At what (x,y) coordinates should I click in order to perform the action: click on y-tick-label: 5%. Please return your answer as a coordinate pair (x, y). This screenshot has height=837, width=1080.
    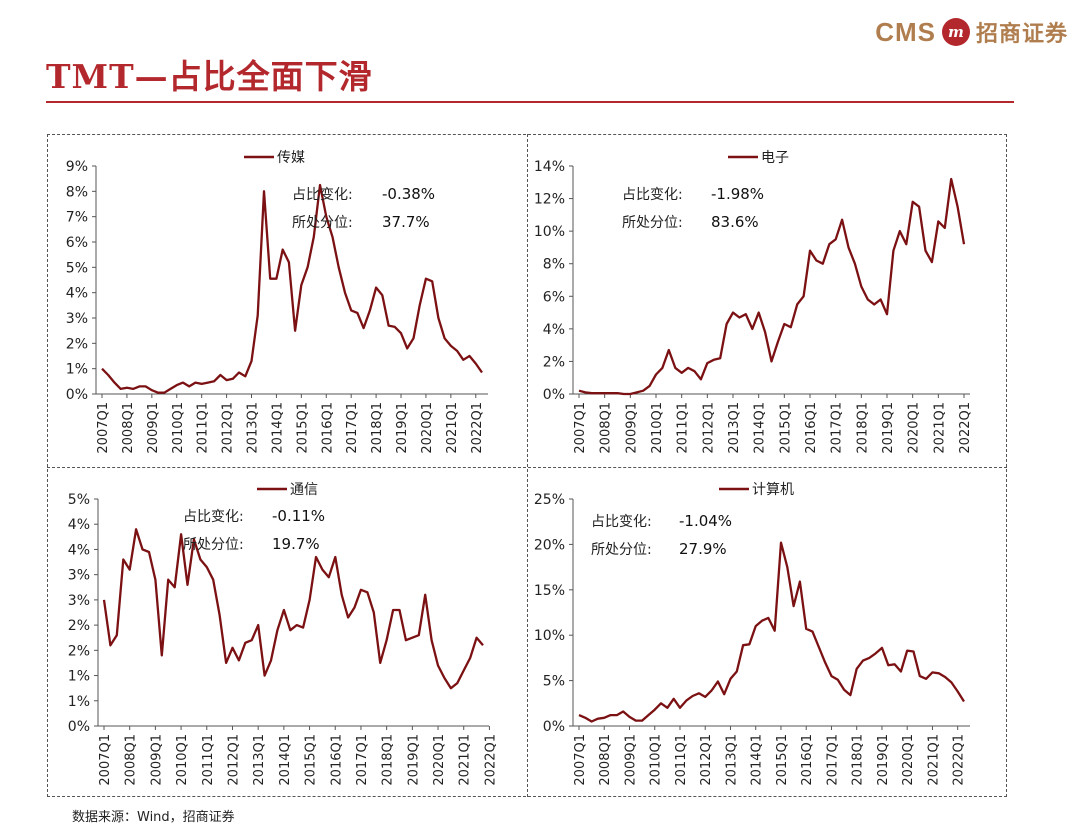
    Looking at the image, I should click on (79, 500).